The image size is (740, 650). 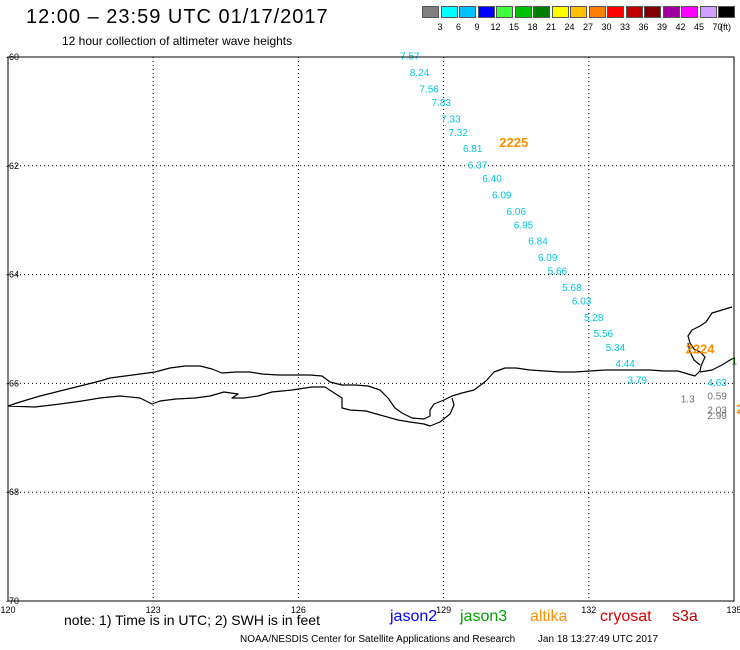 I want to click on legend-label: 27, so click(x=587, y=27).